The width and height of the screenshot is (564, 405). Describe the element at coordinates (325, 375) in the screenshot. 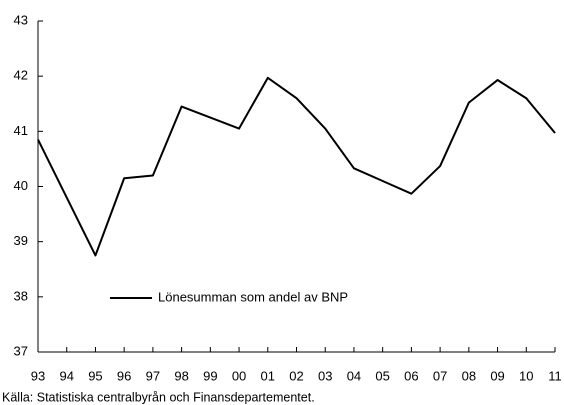

I see `x-tick-label: 03` at that location.